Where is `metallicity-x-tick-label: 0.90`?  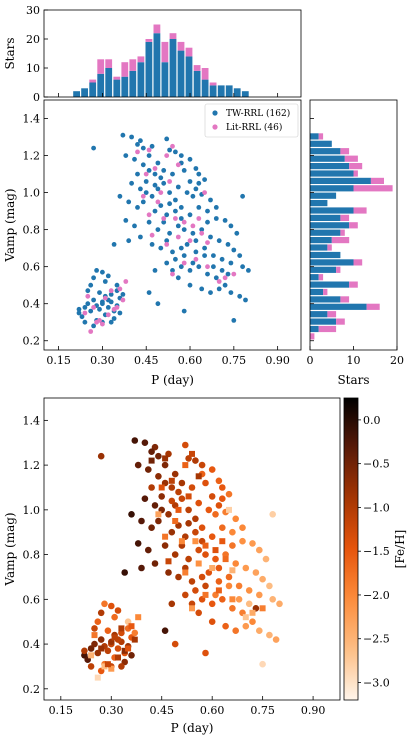 metallicity-x-tick-label: 0.90 is located at coordinates (313, 710).